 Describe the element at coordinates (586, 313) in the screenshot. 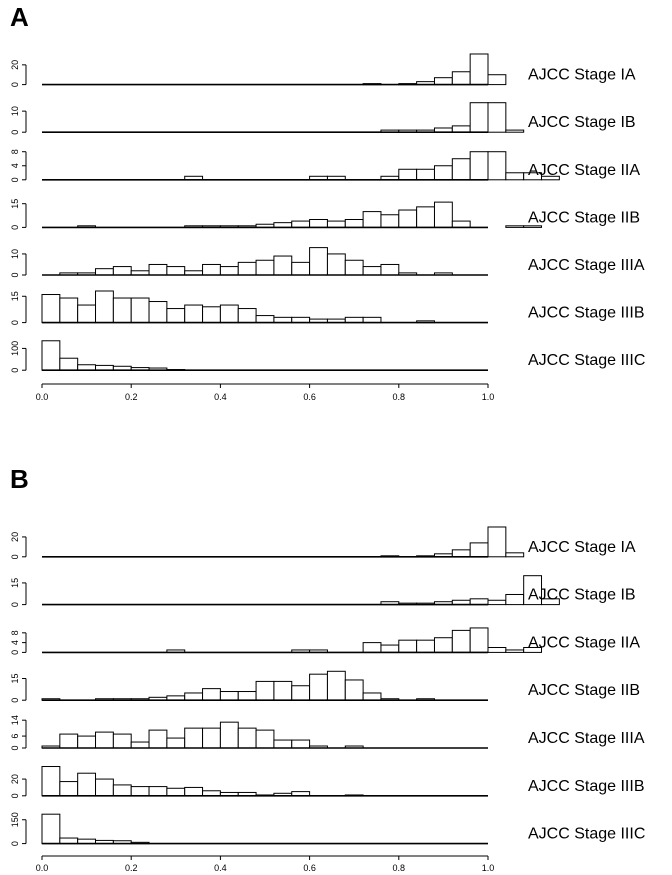

I see `stage-label: AJCC Stage IIIB` at that location.